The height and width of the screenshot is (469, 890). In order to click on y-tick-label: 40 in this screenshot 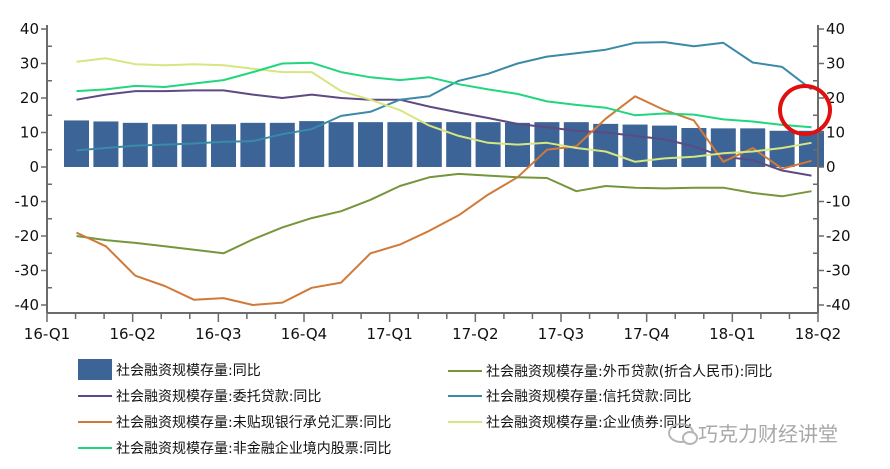, I will do `click(29, 29)`.